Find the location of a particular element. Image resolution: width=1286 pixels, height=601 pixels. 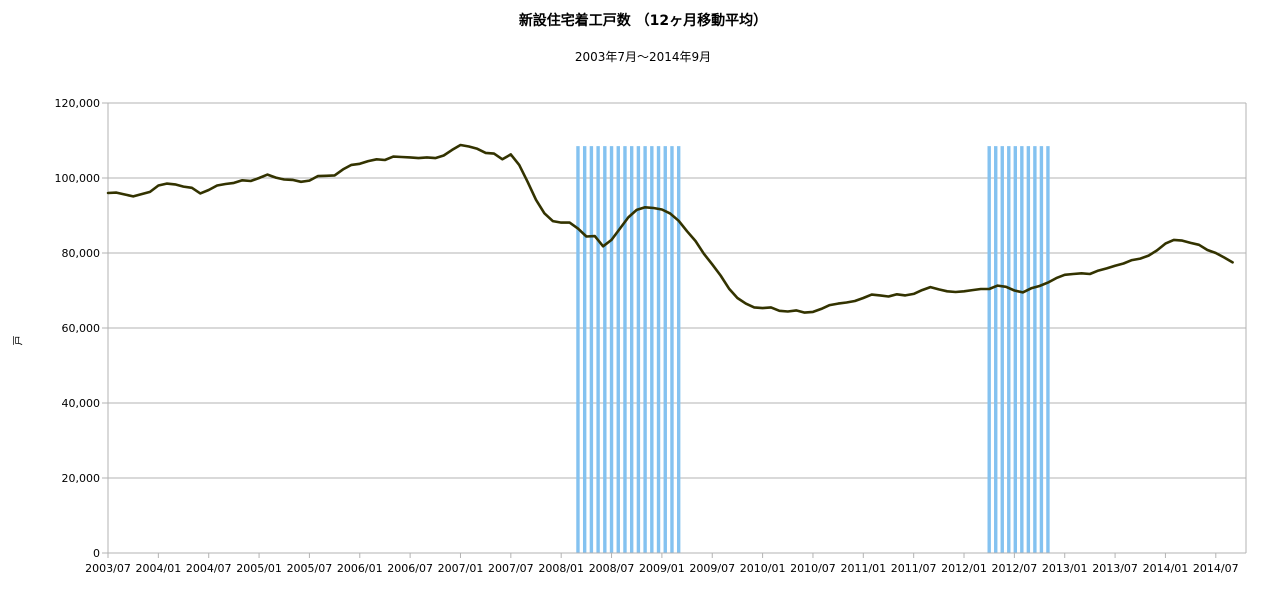

x-tick-label: 2010/07 is located at coordinates (813, 568).